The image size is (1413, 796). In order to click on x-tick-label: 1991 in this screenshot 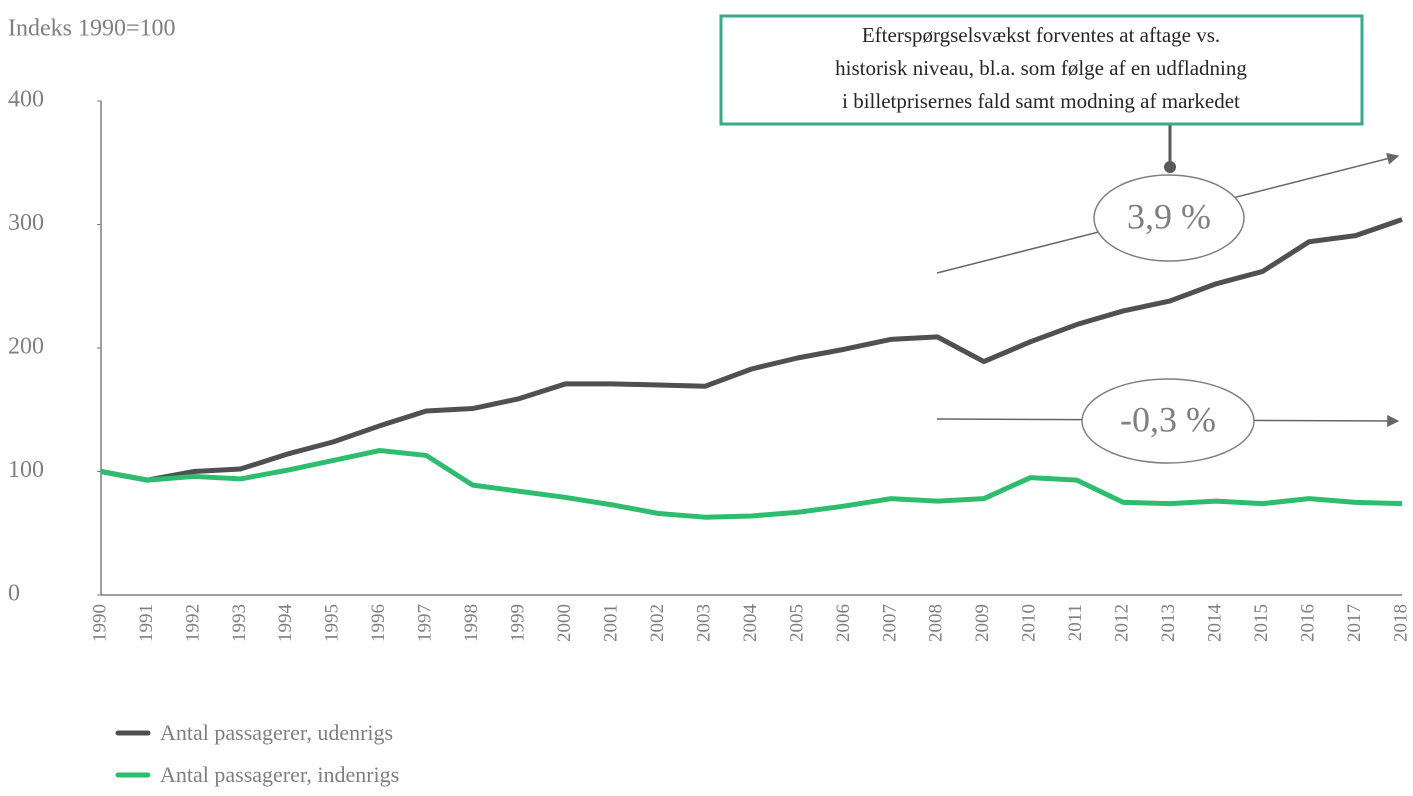, I will do `click(146, 623)`.